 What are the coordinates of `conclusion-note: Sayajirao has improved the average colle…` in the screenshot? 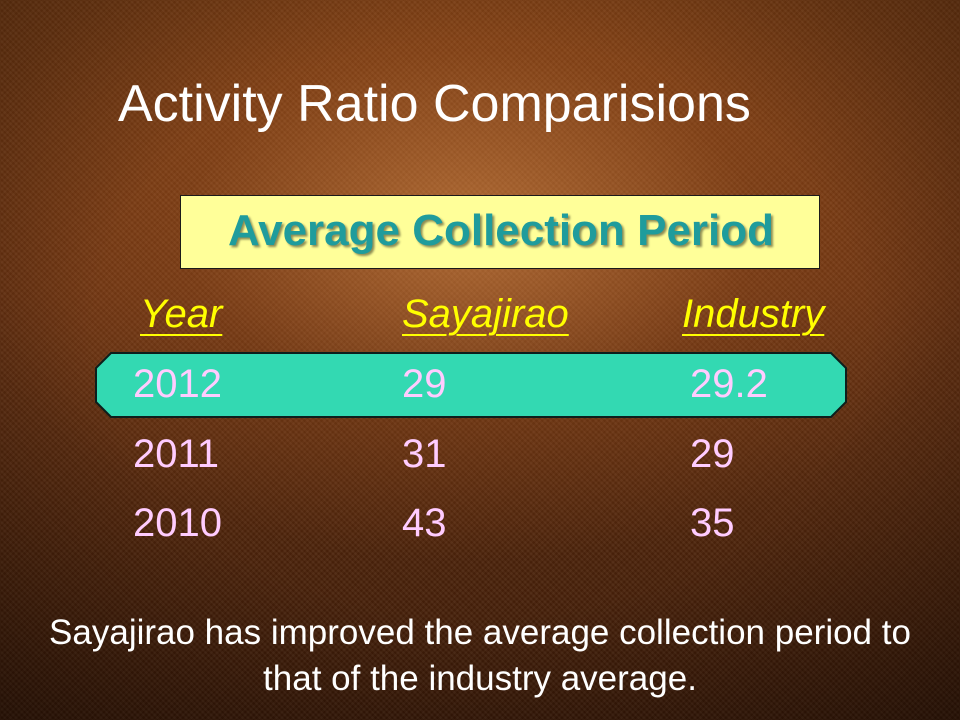 It's located at (480, 655).